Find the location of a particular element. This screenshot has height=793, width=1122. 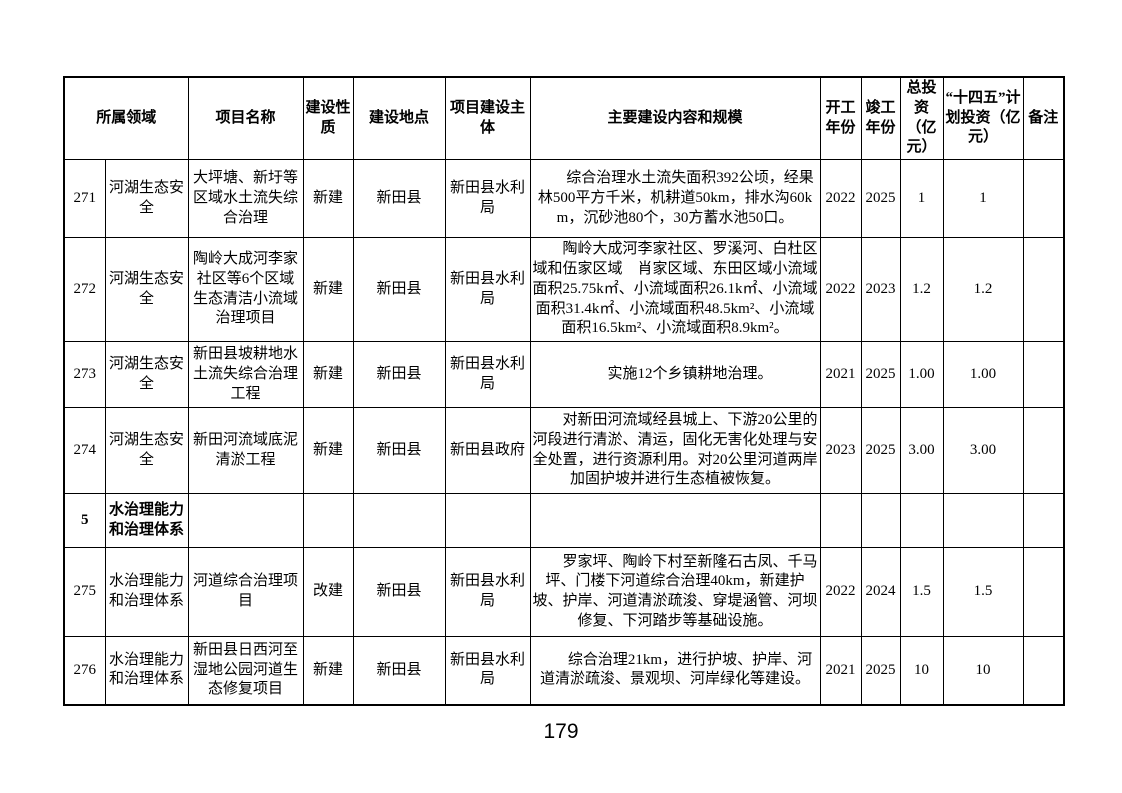

cell-row-number: 274 is located at coordinates (84, 451).